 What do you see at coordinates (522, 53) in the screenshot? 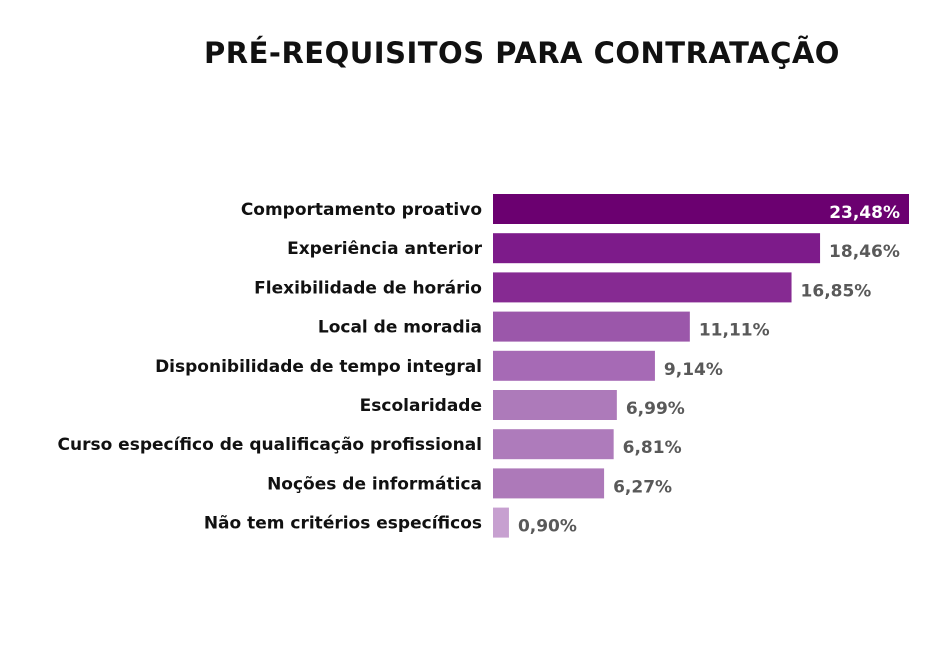
I see `chart-title: PRÉ-REQUISITOS PARA CONTRATAÇÃO` at bounding box center [522, 53].